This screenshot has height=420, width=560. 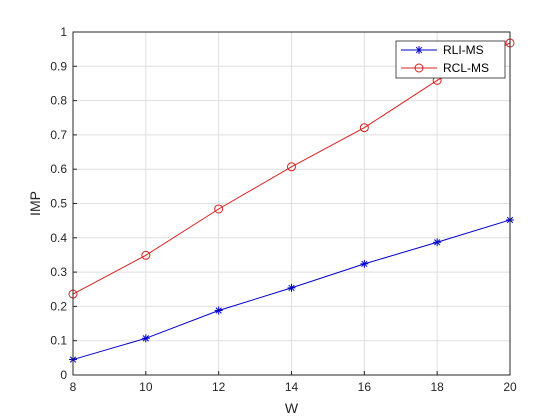 What do you see at coordinates (73, 387) in the screenshot?
I see `x-tick-label: 8` at bounding box center [73, 387].